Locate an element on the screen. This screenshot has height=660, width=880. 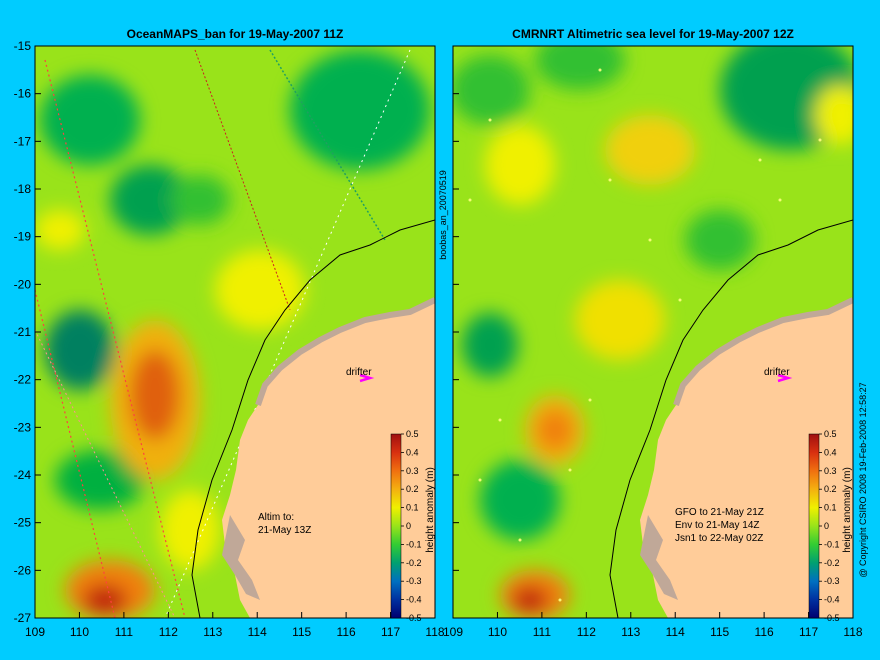
right-colorbar-ticks: 0.5 0.4 0.3 0.2 0.1 0 -0.1 -0.2 -0.3 -0.4 -0.5 is located at coordinates (829, 526).